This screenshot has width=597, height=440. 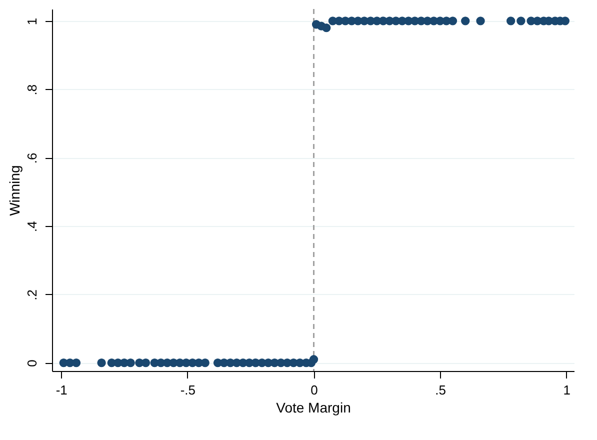 What do you see at coordinates (188, 390) in the screenshot?
I see `x-tick-label: -.5` at bounding box center [188, 390].